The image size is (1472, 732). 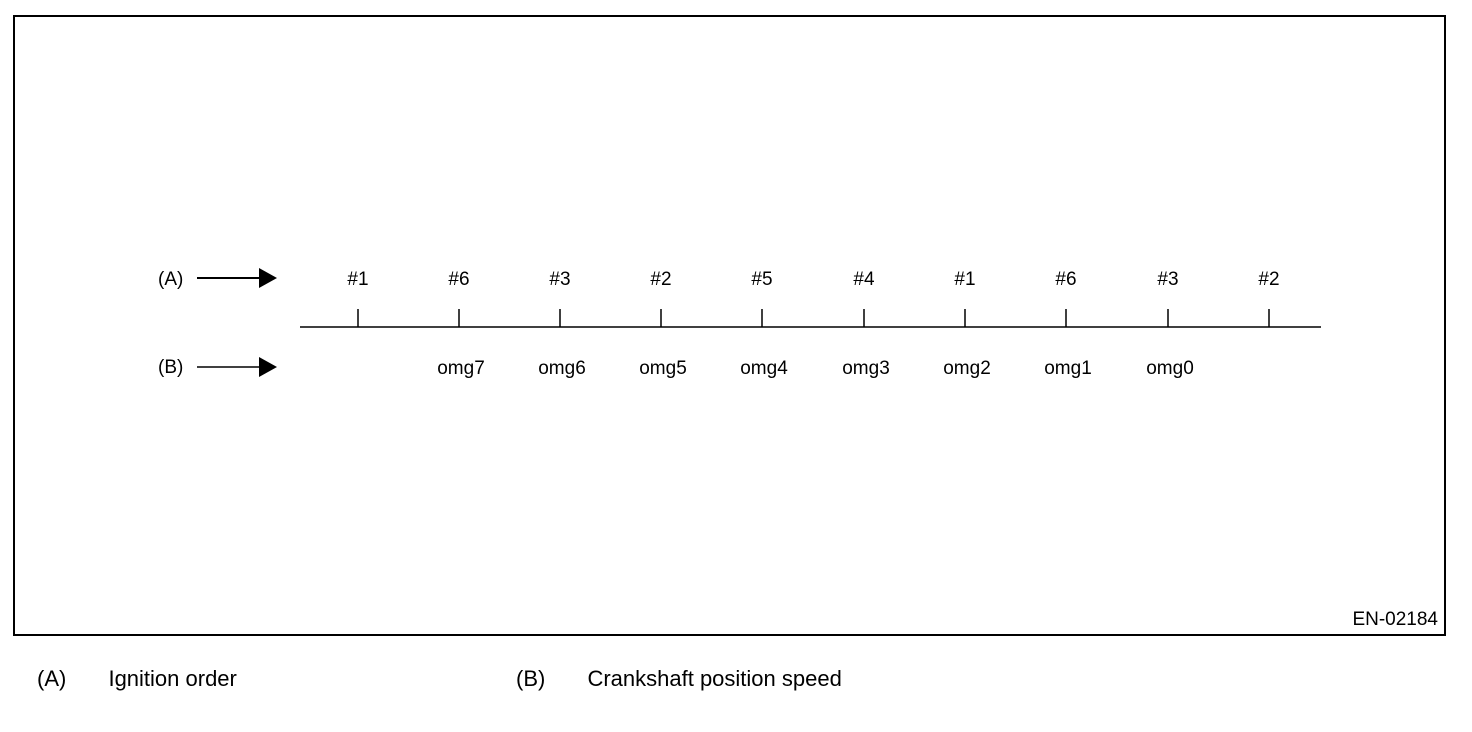 I want to click on row-b-marker: (B), so click(x=170, y=367).